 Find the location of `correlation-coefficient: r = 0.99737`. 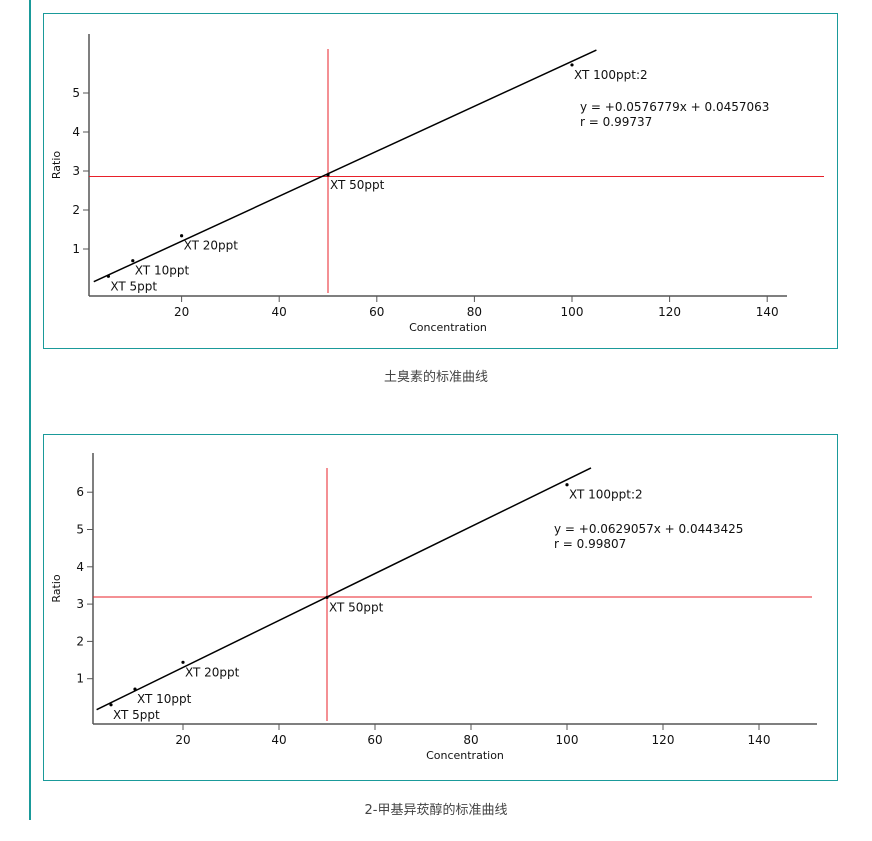

correlation-coefficient: r = 0.99737 is located at coordinates (616, 122).